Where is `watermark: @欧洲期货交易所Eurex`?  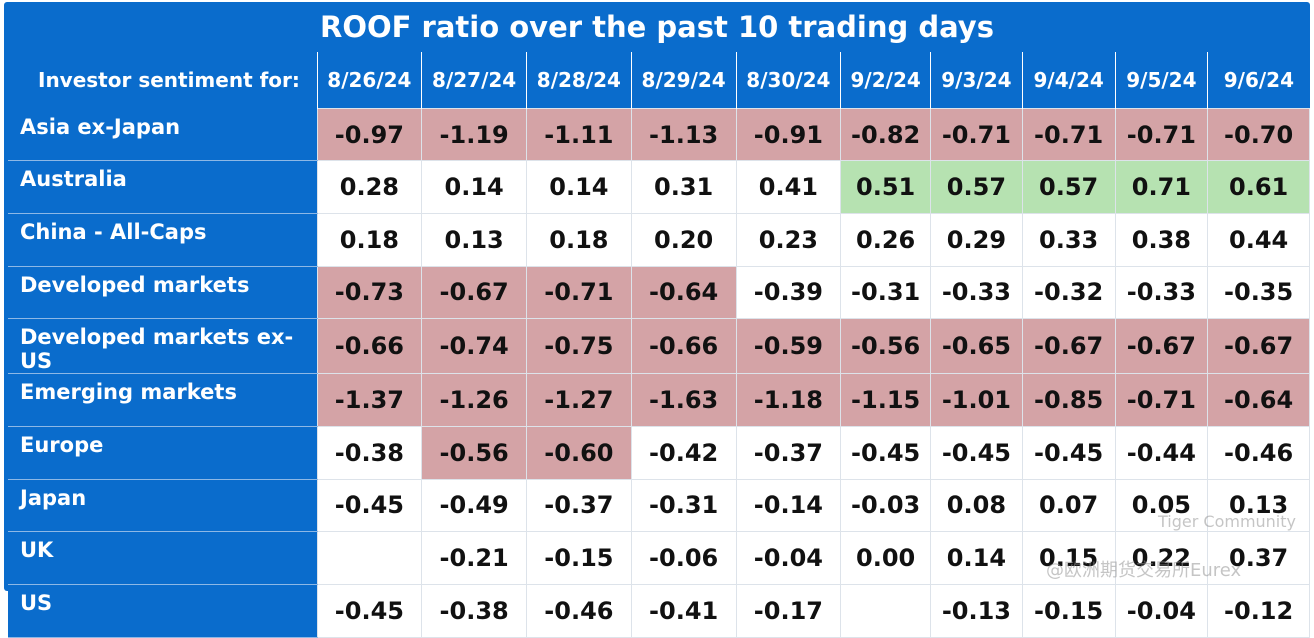 watermark: @欧洲期货交易所Eurex is located at coordinates (1144, 570).